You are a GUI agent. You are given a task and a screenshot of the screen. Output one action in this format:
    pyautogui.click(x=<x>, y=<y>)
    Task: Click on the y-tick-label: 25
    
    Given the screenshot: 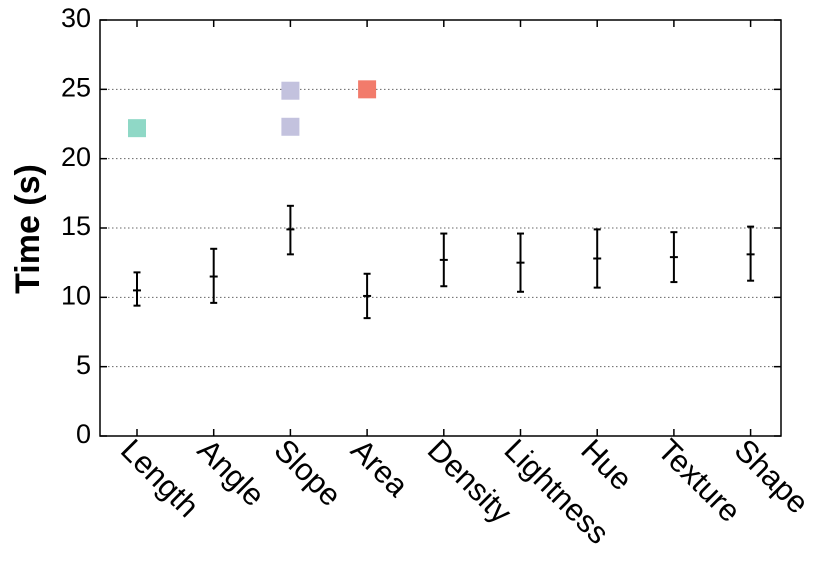 What is the action you would take?
    pyautogui.click(x=76, y=87)
    